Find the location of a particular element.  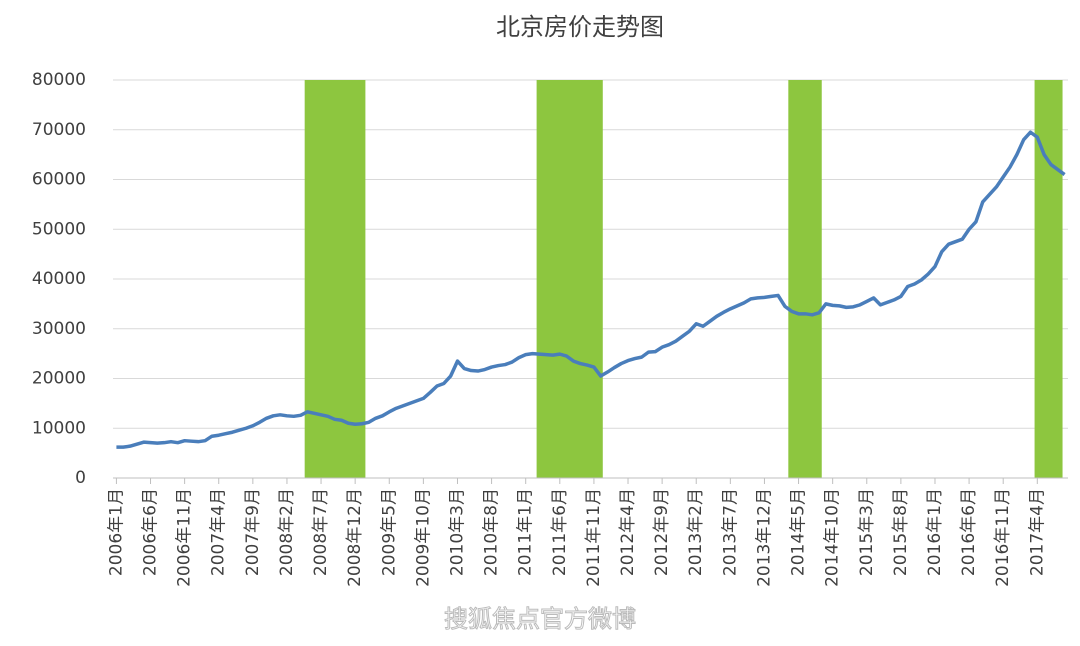

x-tick-label: 2014年5月 is located at coordinates (799, 532).